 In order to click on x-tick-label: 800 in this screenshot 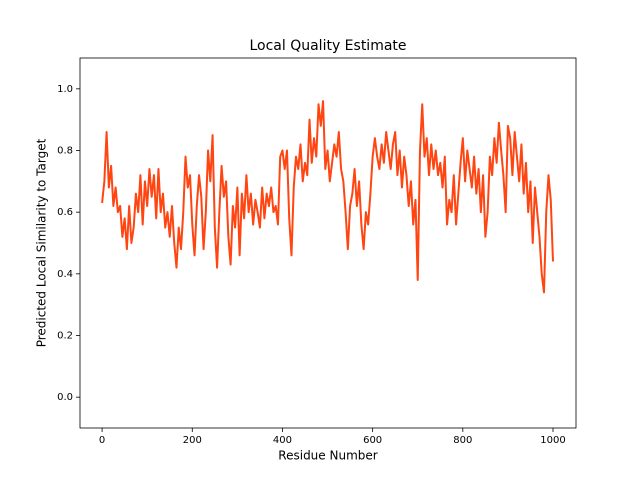, I will do `click(462, 440)`.